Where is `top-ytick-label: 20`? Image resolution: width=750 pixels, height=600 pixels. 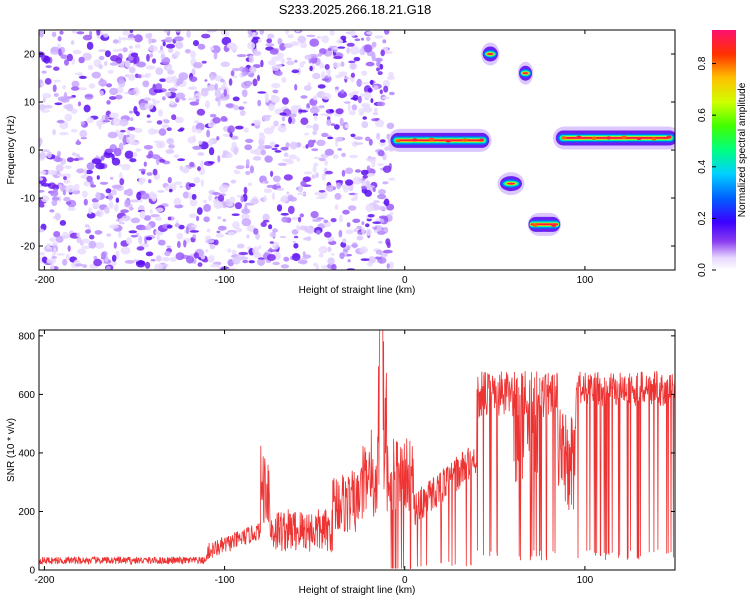 top-ytick-label: 20 is located at coordinates (30, 55).